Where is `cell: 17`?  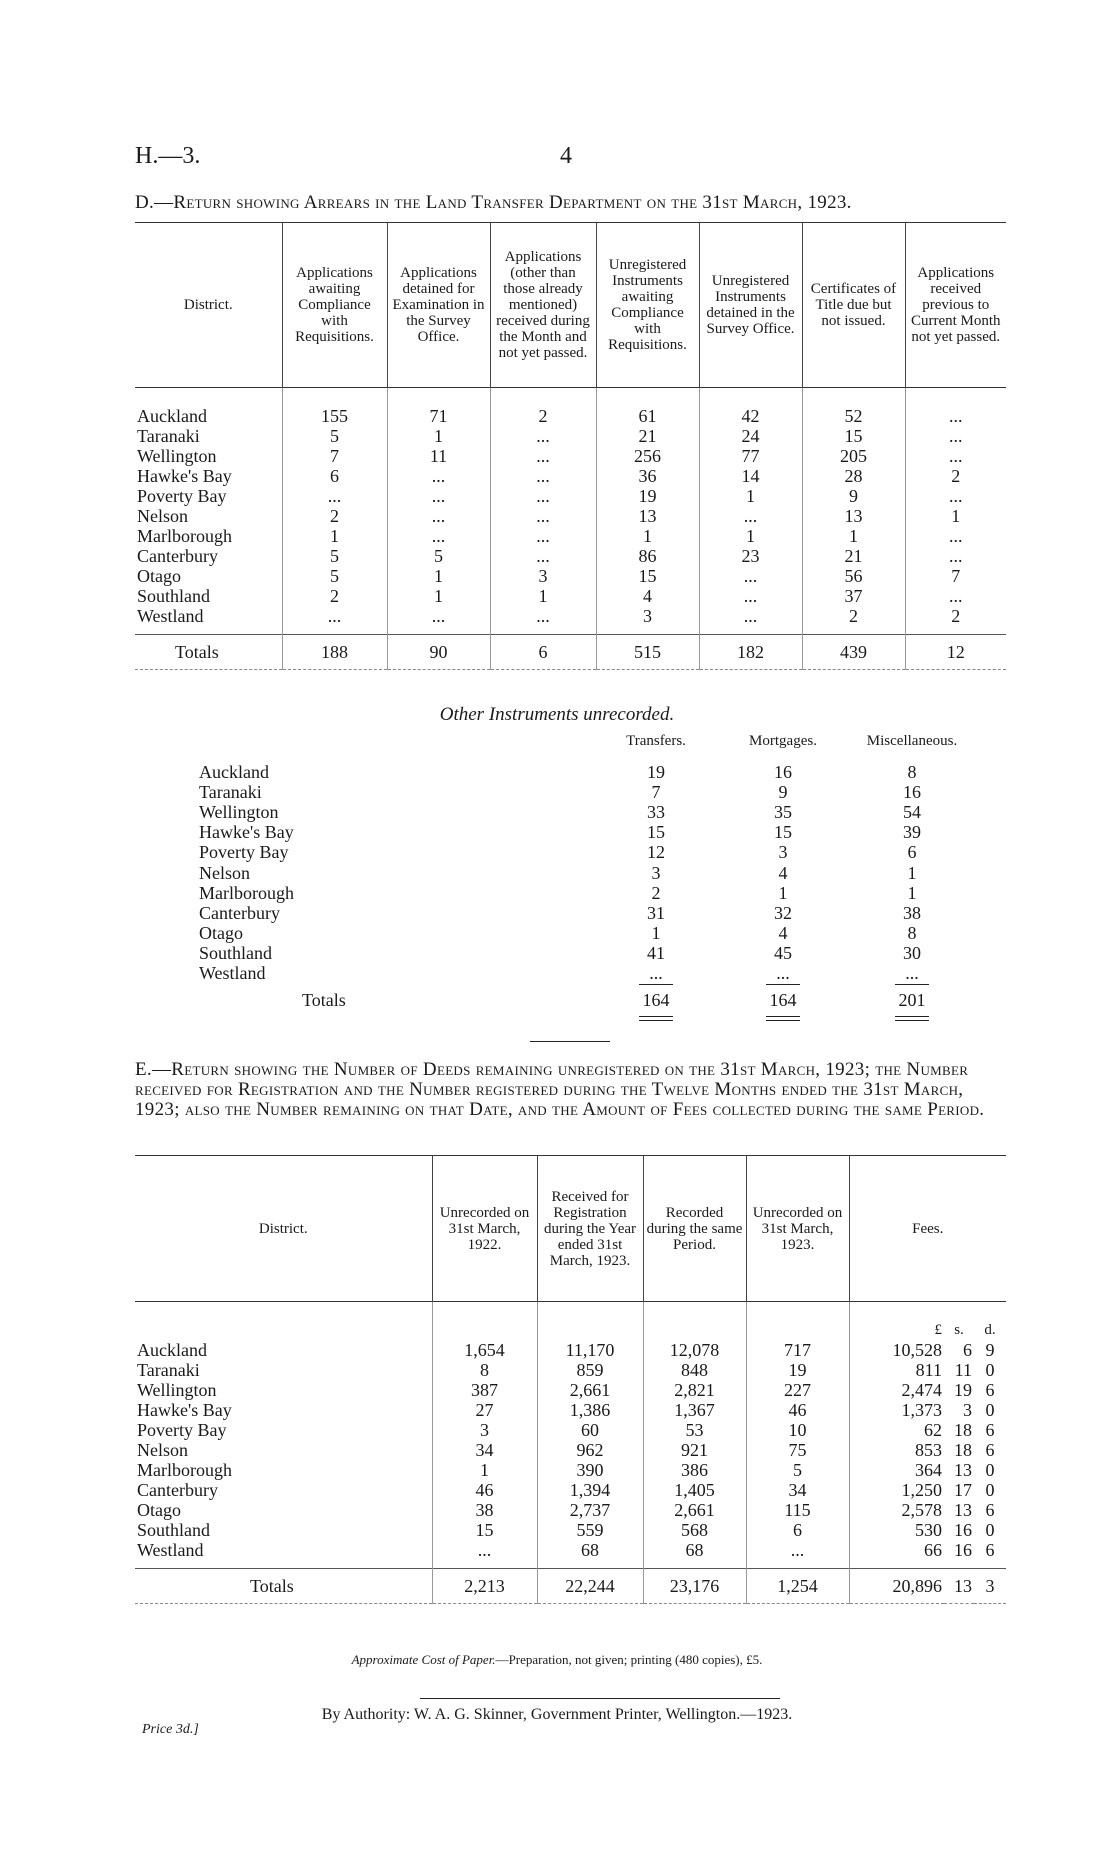 cell: 17 is located at coordinates (963, 1490).